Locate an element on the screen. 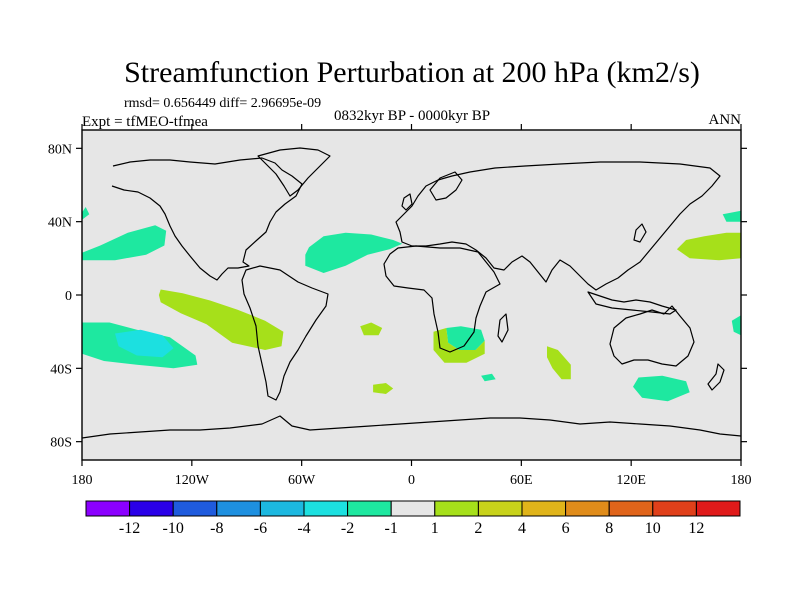 The height and width of the screenshot is (600, 800). lat-tick-label: 80N is located at coordinates (60, 149).